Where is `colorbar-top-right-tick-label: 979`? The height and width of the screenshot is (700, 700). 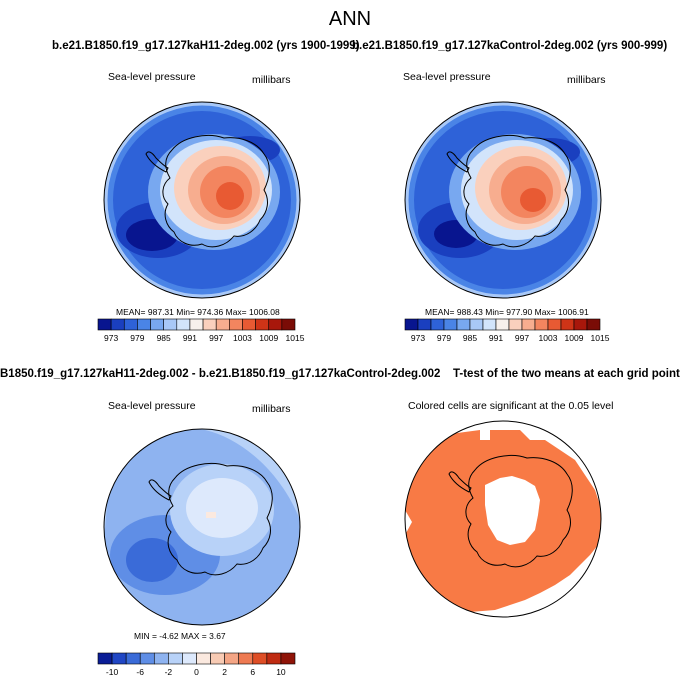 colorbar-top-right-tick-label: 979 is located at coordinates (444, 338).